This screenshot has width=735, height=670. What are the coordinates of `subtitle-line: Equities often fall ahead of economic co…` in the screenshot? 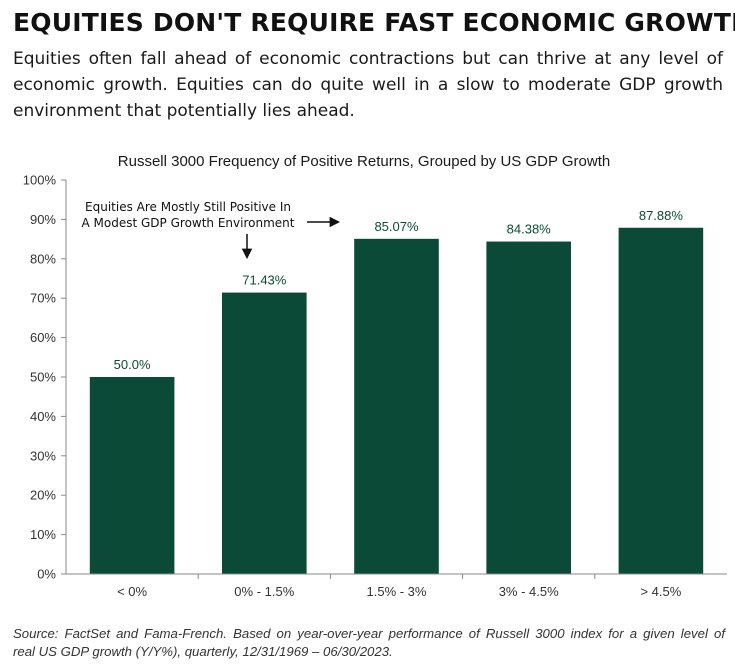 It's located at (368, 59).